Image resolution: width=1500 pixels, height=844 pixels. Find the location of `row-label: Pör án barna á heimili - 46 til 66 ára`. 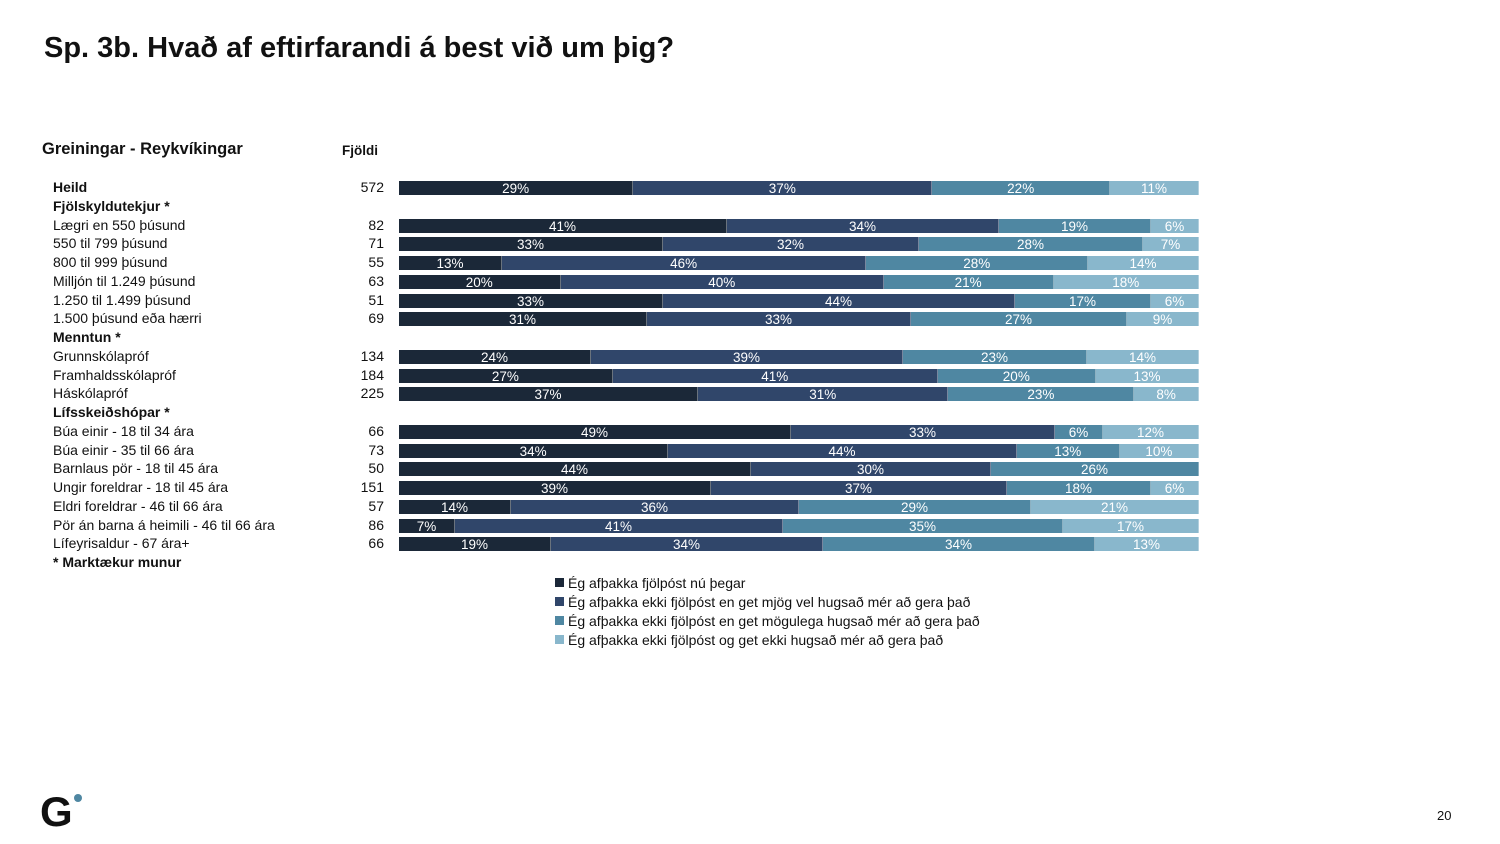

row-label: Pör án barna á heimili - 46 til 66 ára is located at coordinates (164, 524).